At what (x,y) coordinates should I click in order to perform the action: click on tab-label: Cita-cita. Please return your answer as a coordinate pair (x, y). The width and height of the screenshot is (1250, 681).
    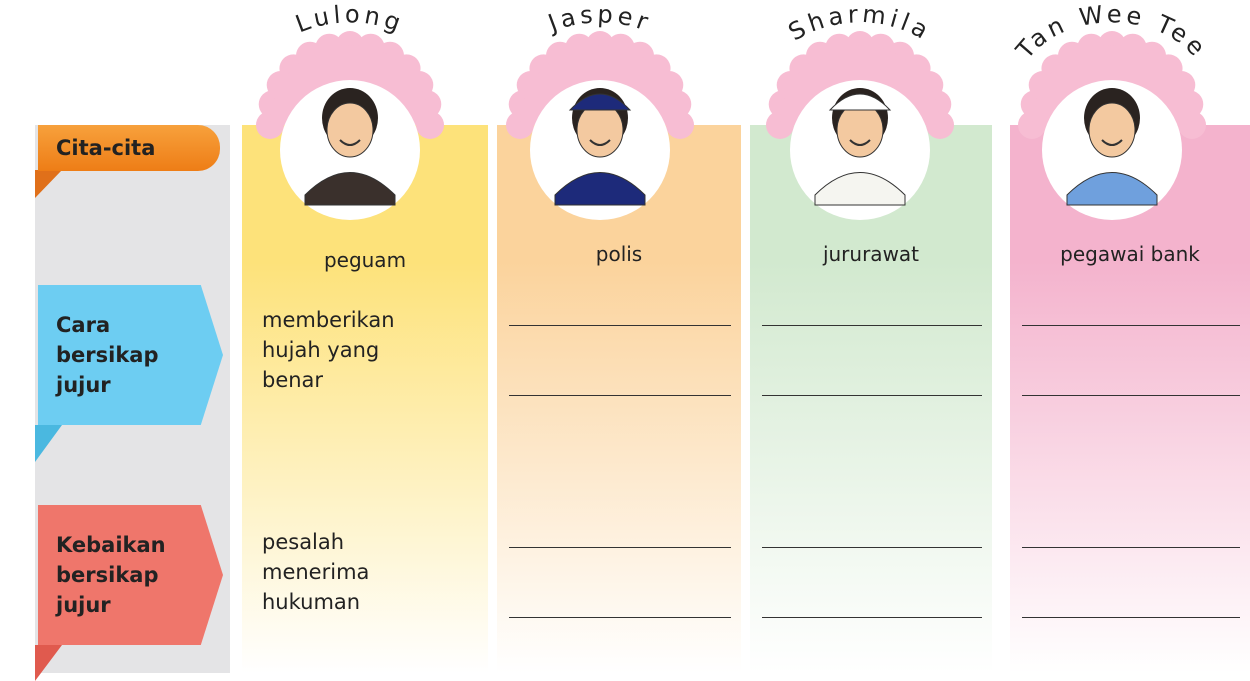
    Looking at the image, I should click on (106, 148).